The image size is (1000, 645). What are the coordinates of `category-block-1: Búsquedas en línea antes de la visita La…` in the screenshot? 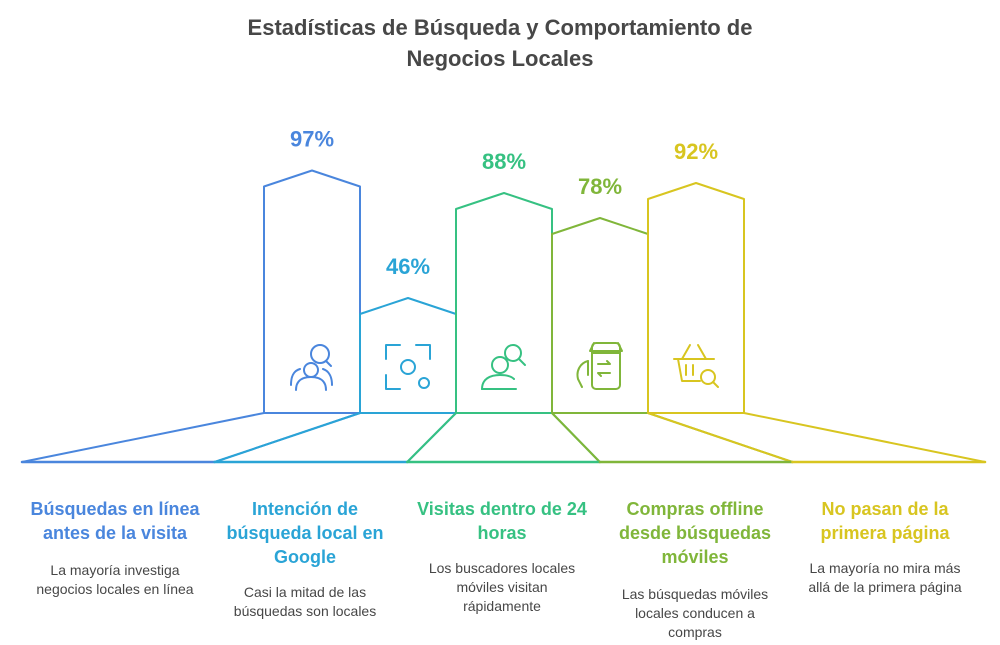 It's located at (115, 548).